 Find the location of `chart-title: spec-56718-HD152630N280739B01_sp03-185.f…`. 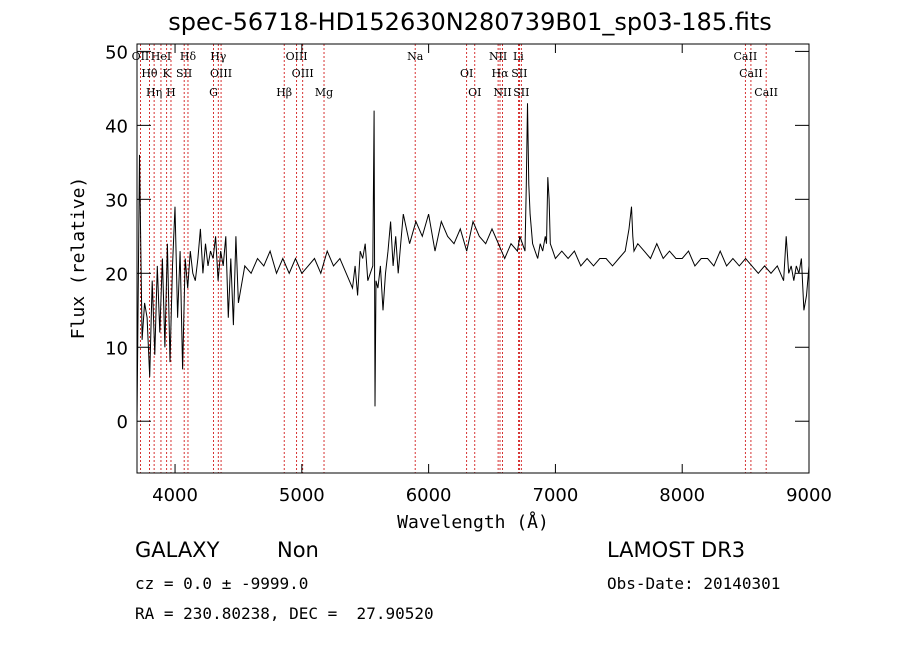

chart-title: spec-56718-HD152630N280739B01_sp03-185.f… is located at coordinates (470, 22).